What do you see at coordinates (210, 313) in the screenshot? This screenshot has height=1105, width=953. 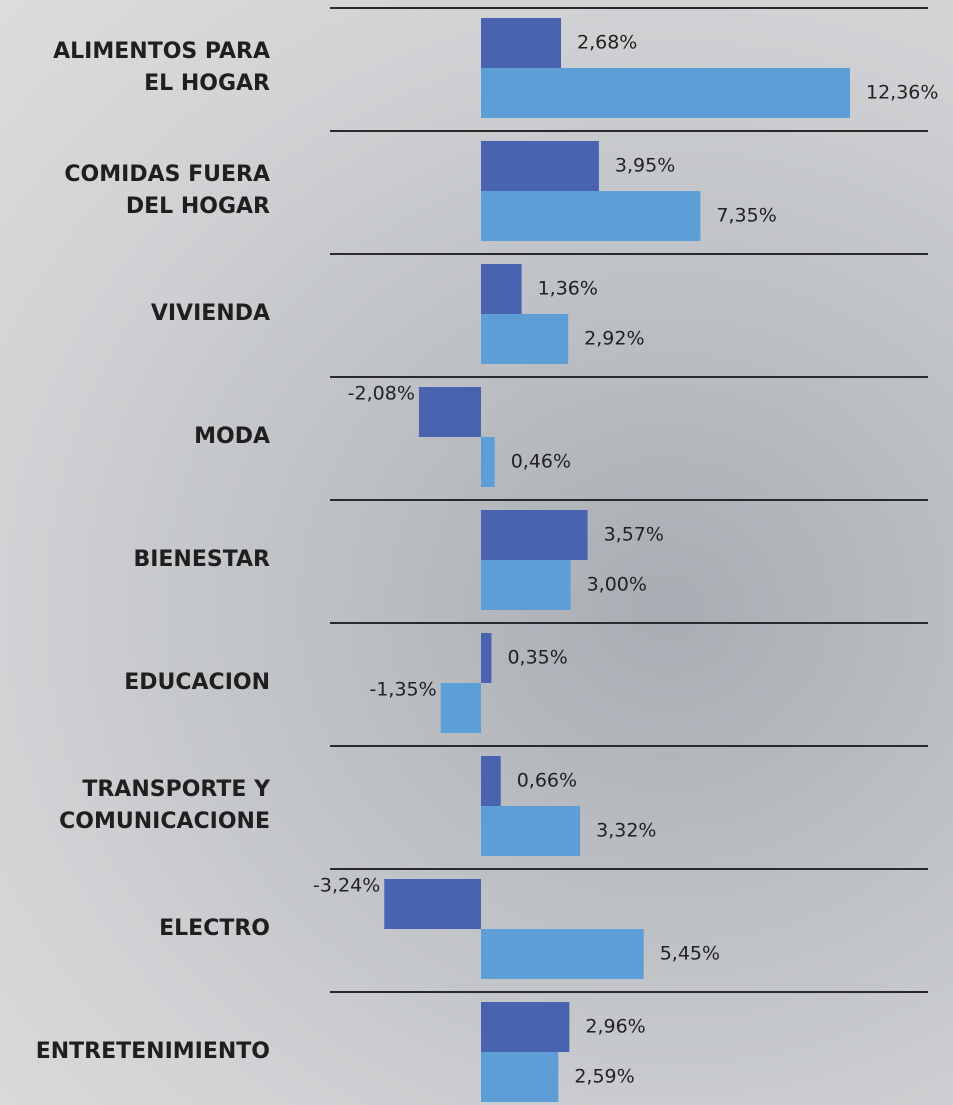 I see `category-label: VIVIENDA` at bounding box center [210, 313].